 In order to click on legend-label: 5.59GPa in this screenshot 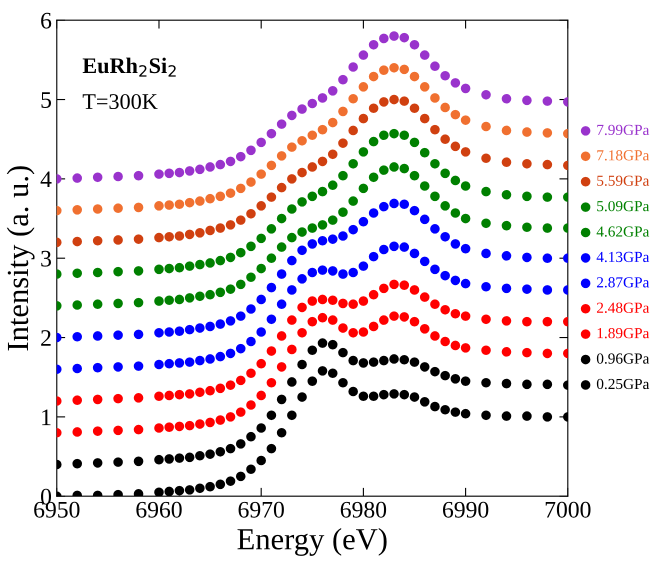, I will do `click(623, 181)`.